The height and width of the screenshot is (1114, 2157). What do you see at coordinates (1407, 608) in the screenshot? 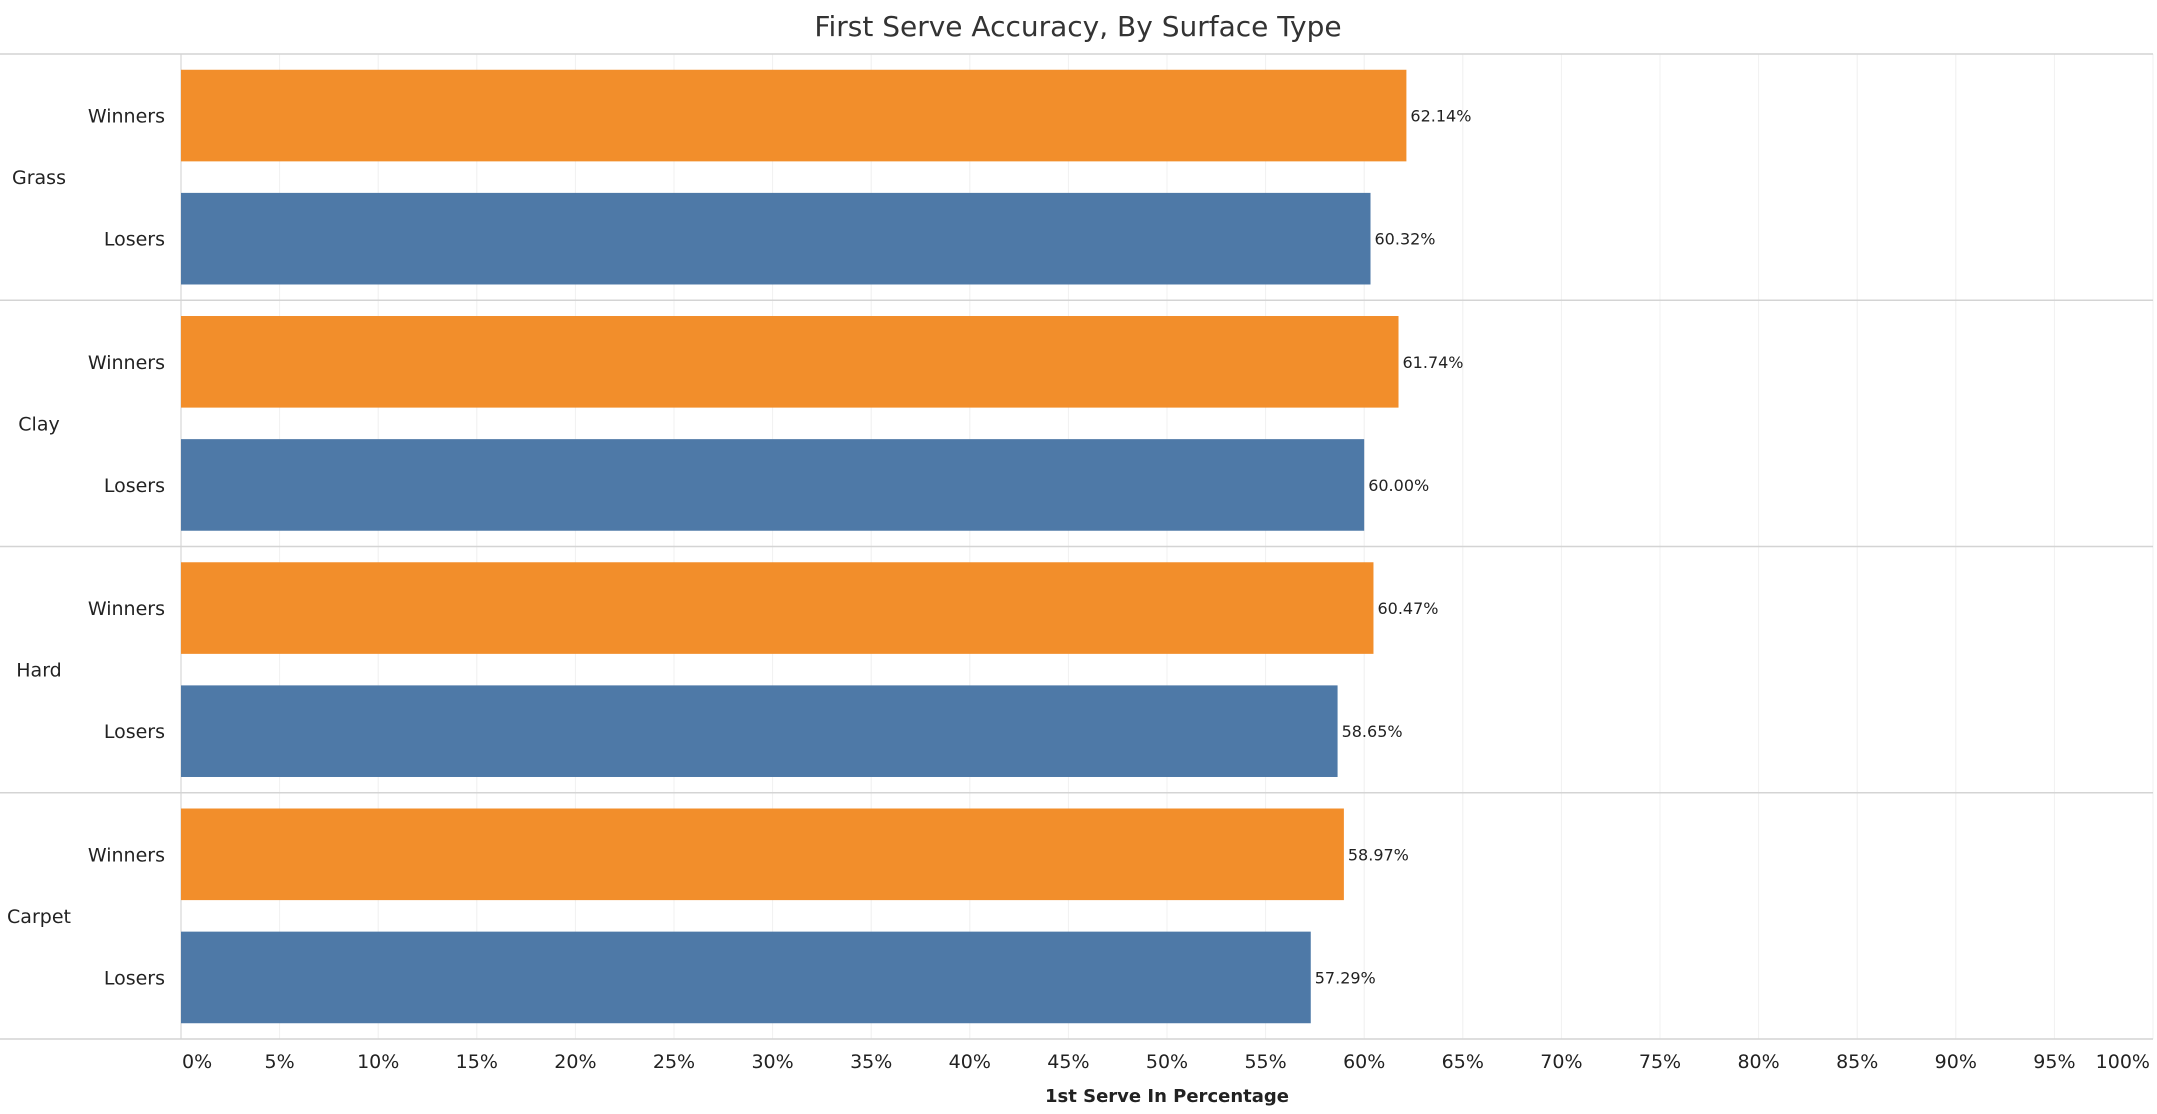
I see `bar-value-label: 60.47%` at bounding box center [1407, 608].